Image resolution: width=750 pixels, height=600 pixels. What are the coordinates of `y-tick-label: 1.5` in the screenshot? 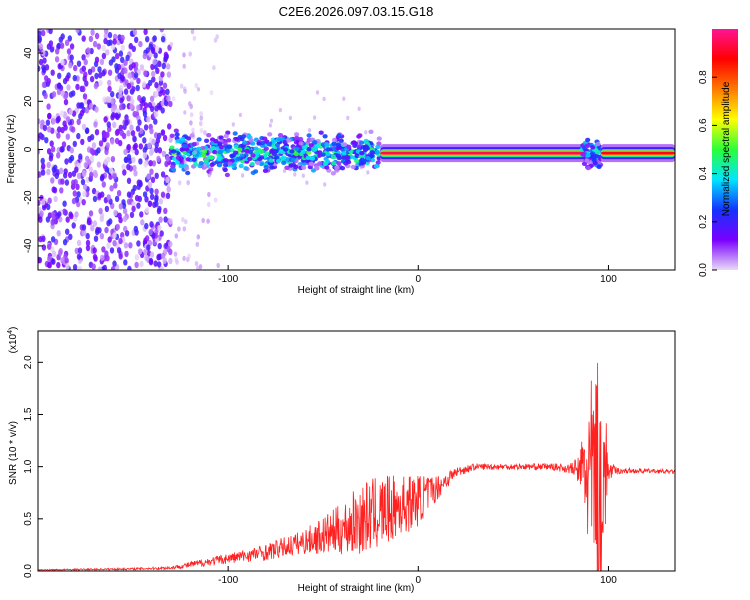 It's located at (28, 414).